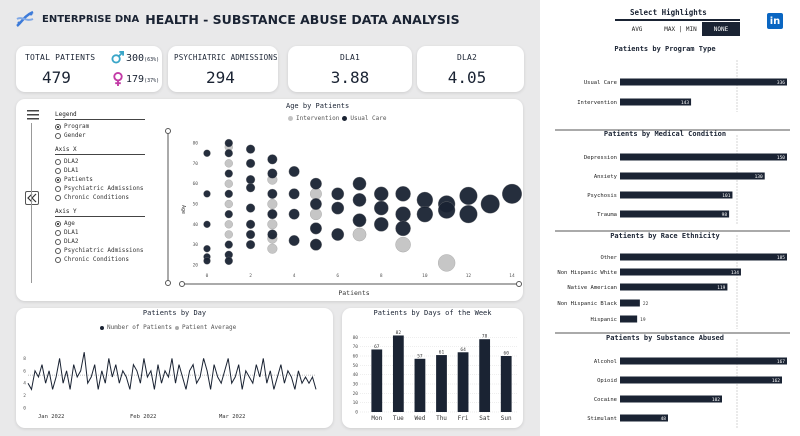 Image resolution: width=800 pixels, height=436 pixels. I want to click on x-range-slider-right-handle, so click(519, 284).